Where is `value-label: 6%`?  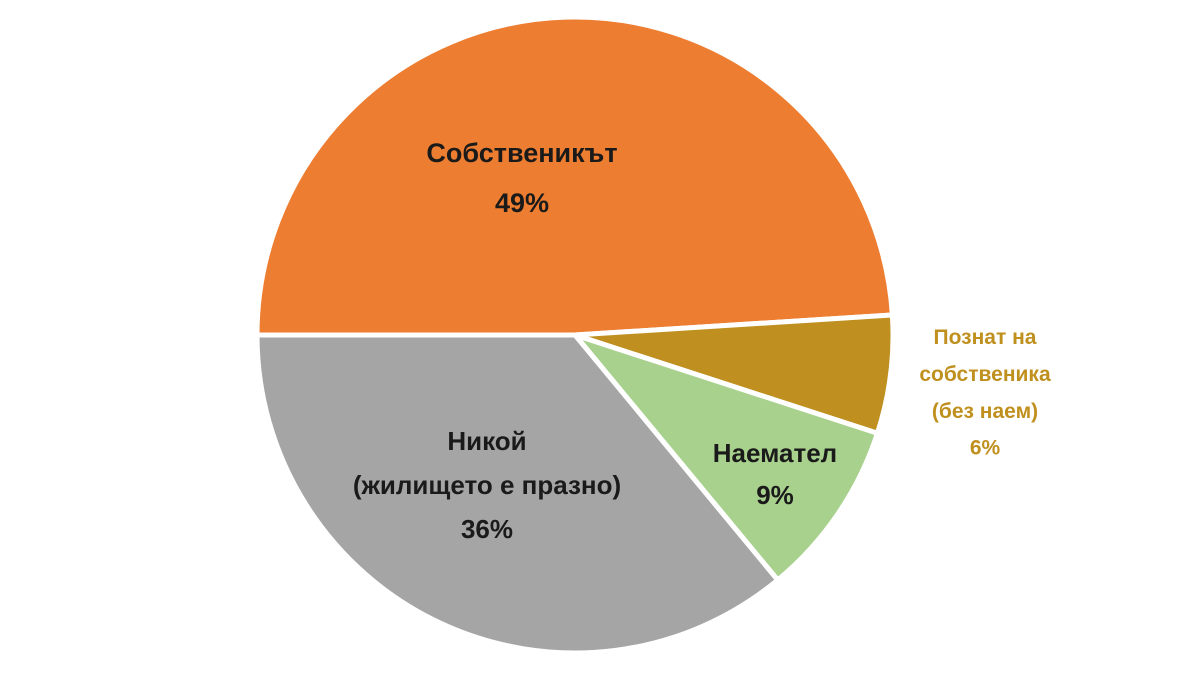 value-label: 6% is located at coordinates (985, 448).